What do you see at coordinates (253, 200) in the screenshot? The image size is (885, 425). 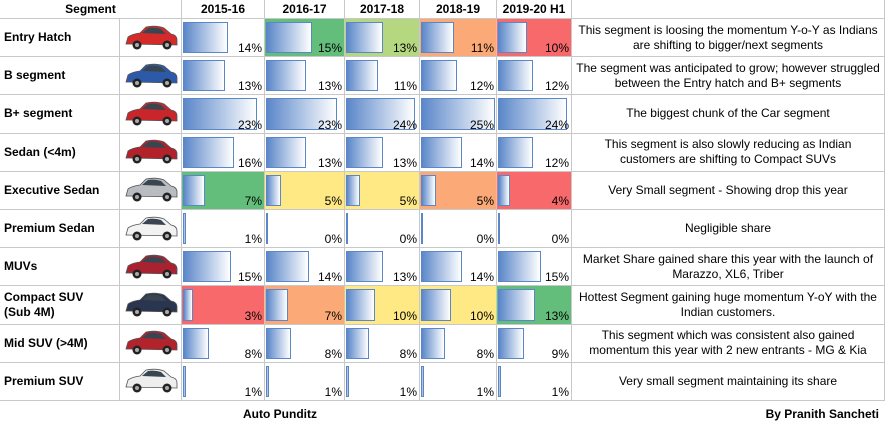 I see `share-label: 7%` at bounding box center [253, 200].